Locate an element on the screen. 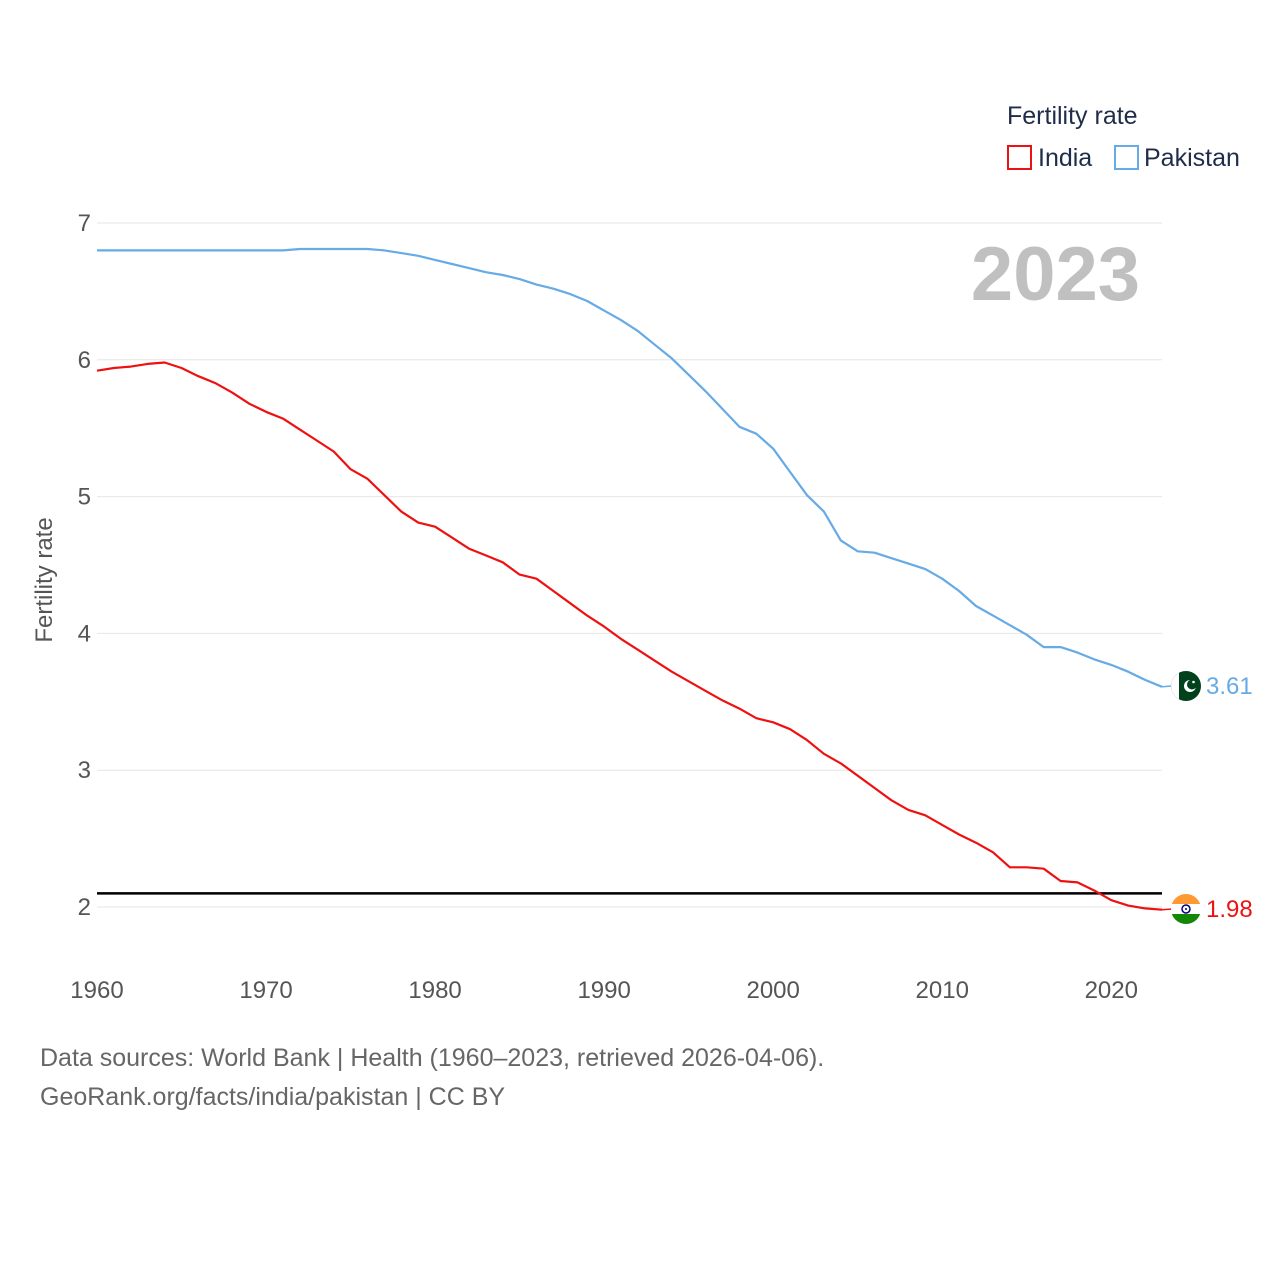 The height and width of the screenshot is (1280, 1280). y-tick-label: 2 is located at coordinates (84, 907).